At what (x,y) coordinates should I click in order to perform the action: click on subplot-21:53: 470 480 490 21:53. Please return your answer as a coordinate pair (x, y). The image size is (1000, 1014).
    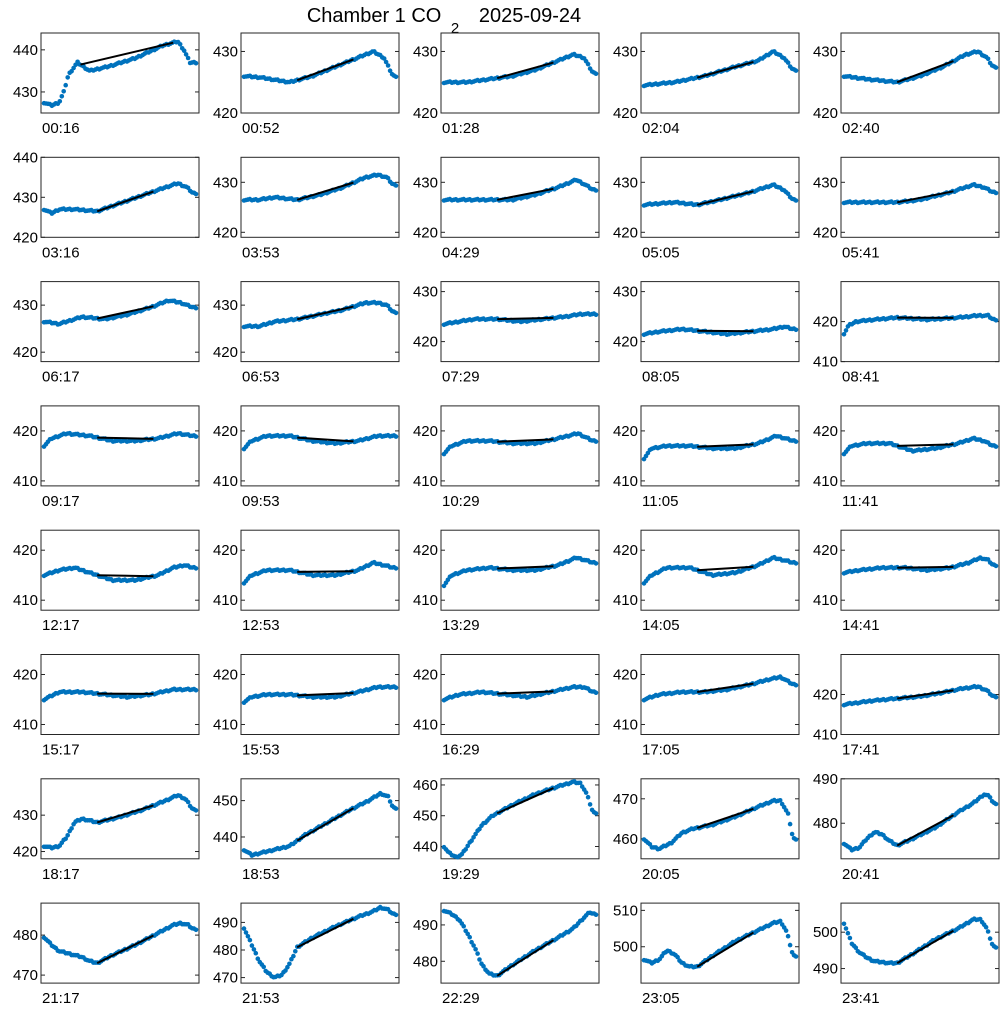
    Looking at the image, I should click on (306, 954).